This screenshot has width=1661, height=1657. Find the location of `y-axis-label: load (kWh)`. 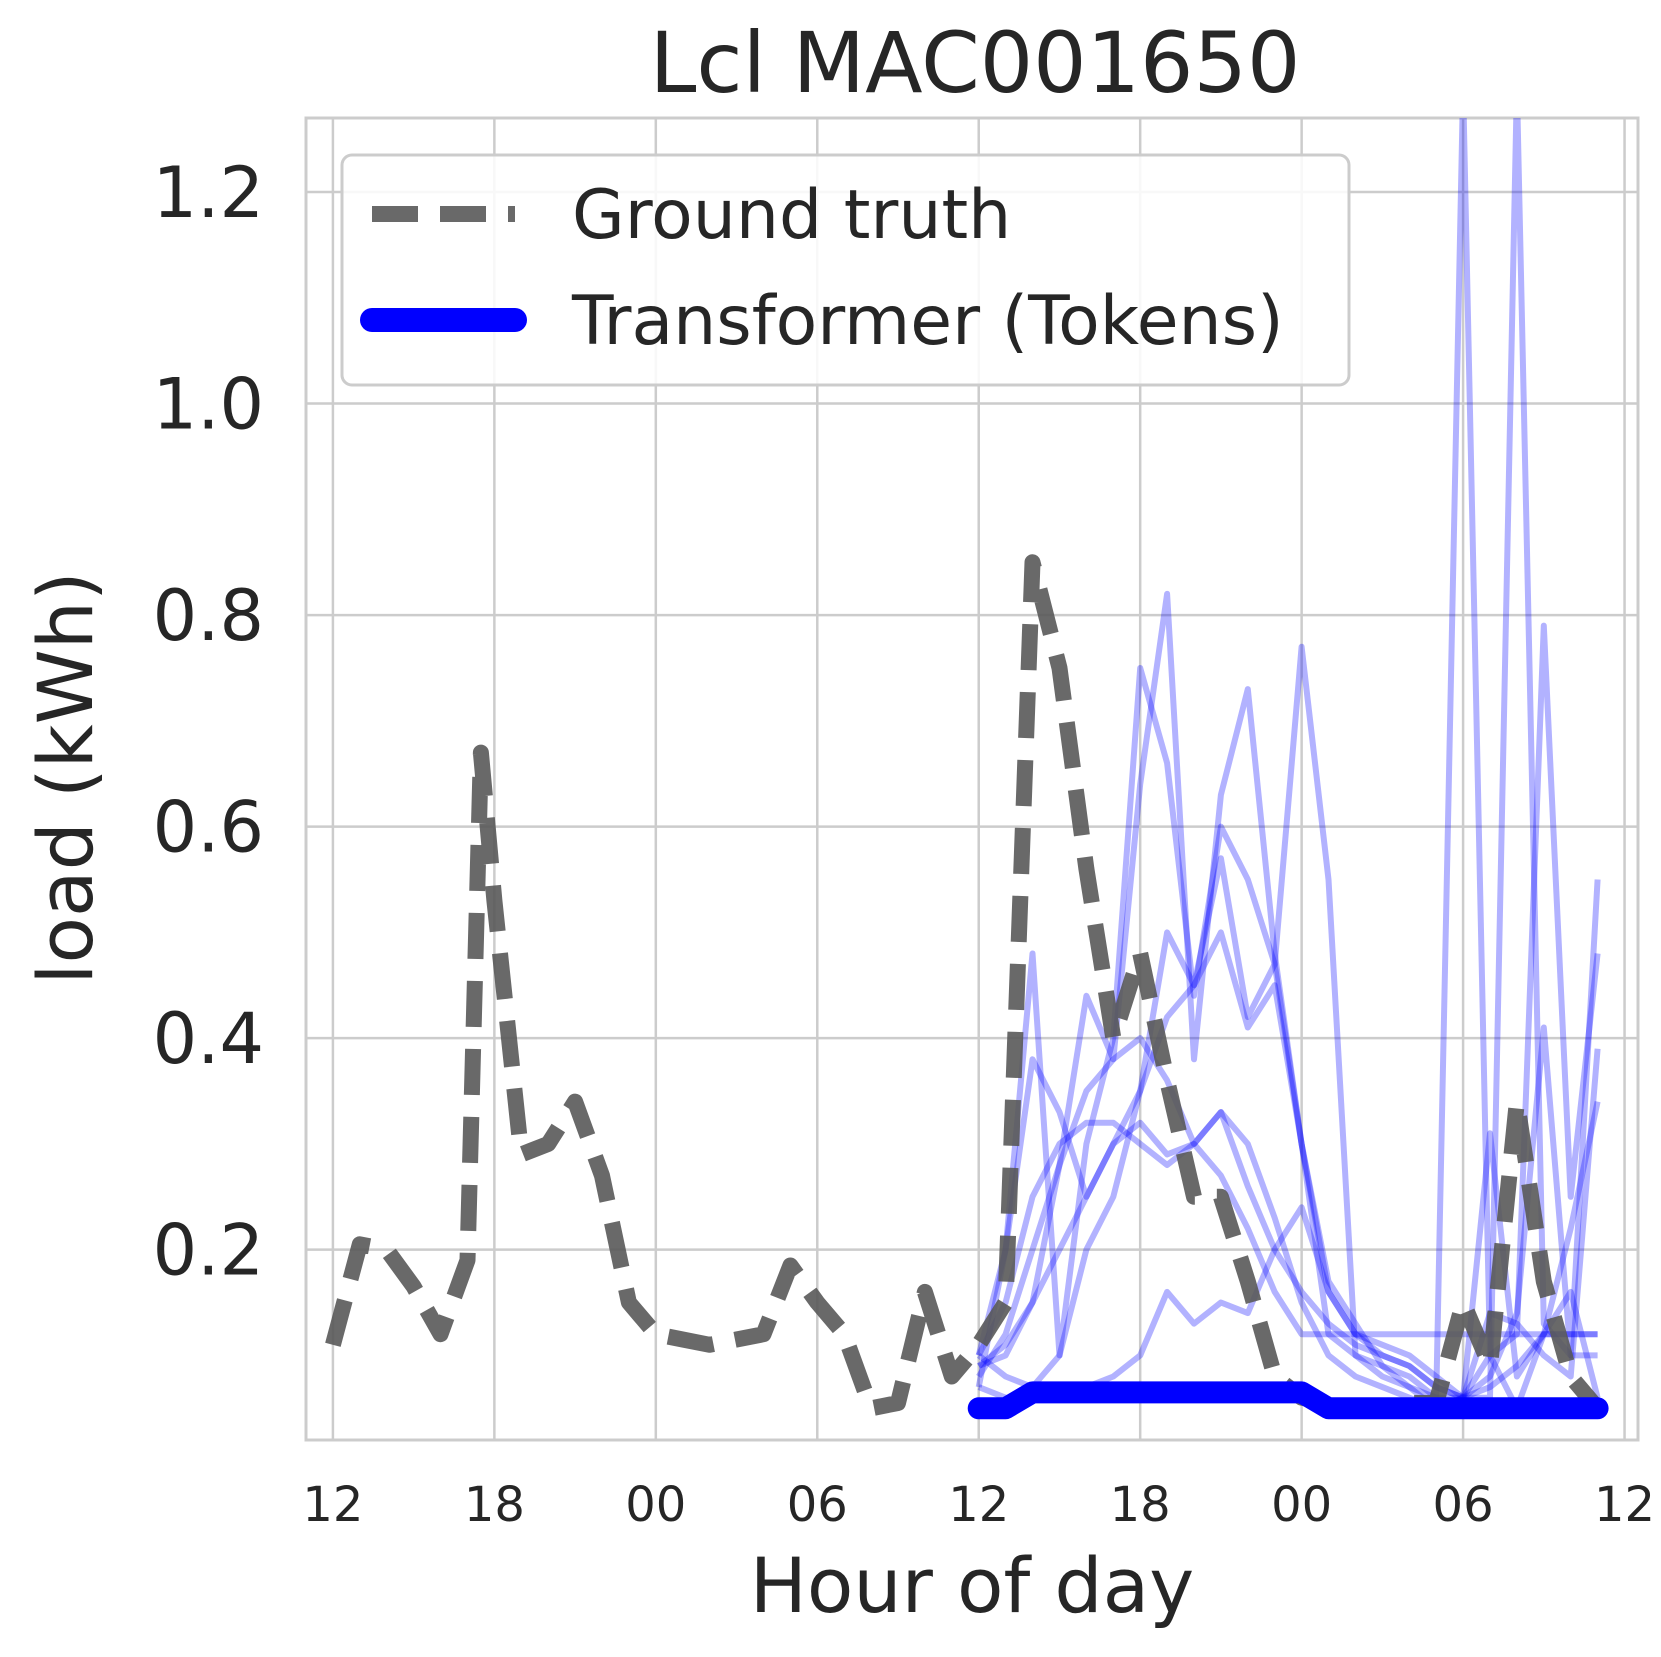

y-axis-label: load (kWh) is located at coordinates (65, 777).